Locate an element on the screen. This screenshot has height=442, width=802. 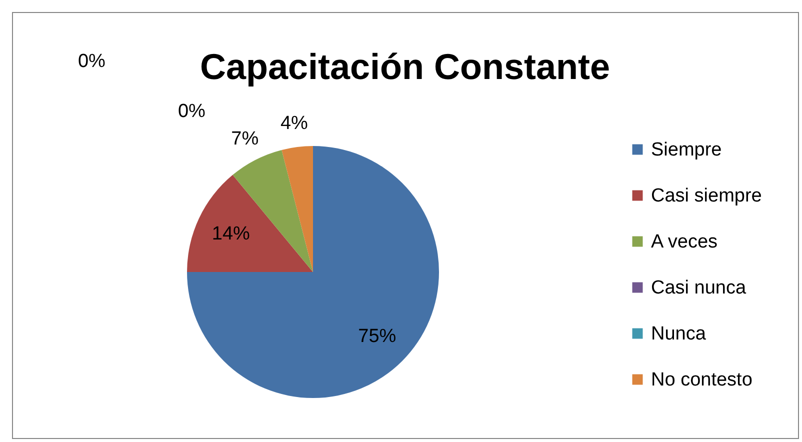
data-label: 75% is located at coordinates (377, 337).